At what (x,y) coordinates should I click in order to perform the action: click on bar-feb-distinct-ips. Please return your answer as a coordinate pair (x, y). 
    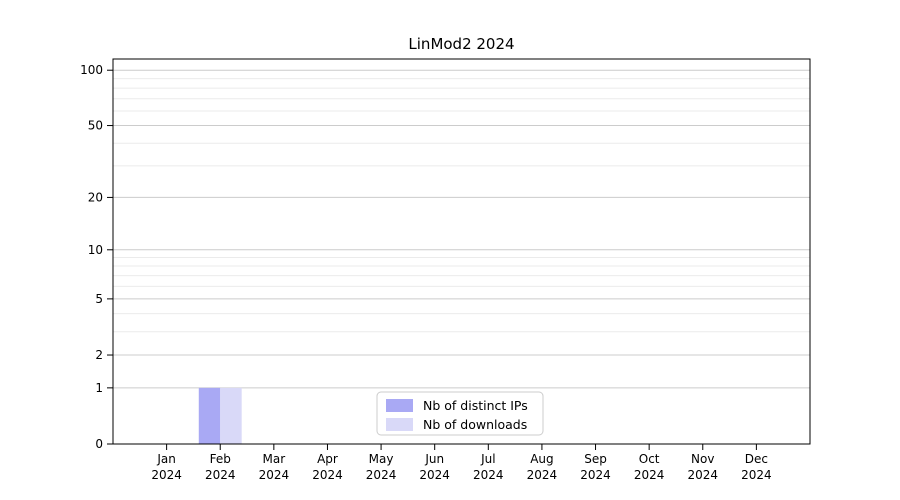
    Looking at the image, I should click on (209, 415).